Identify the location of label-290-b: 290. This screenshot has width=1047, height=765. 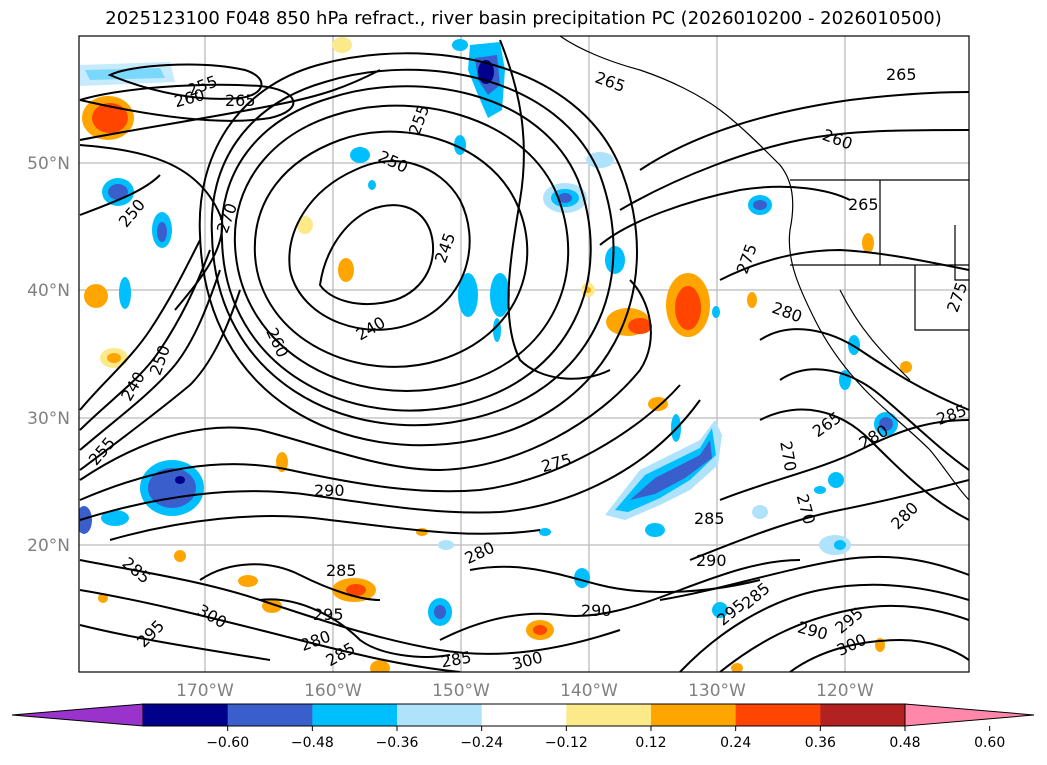
(596, 610).